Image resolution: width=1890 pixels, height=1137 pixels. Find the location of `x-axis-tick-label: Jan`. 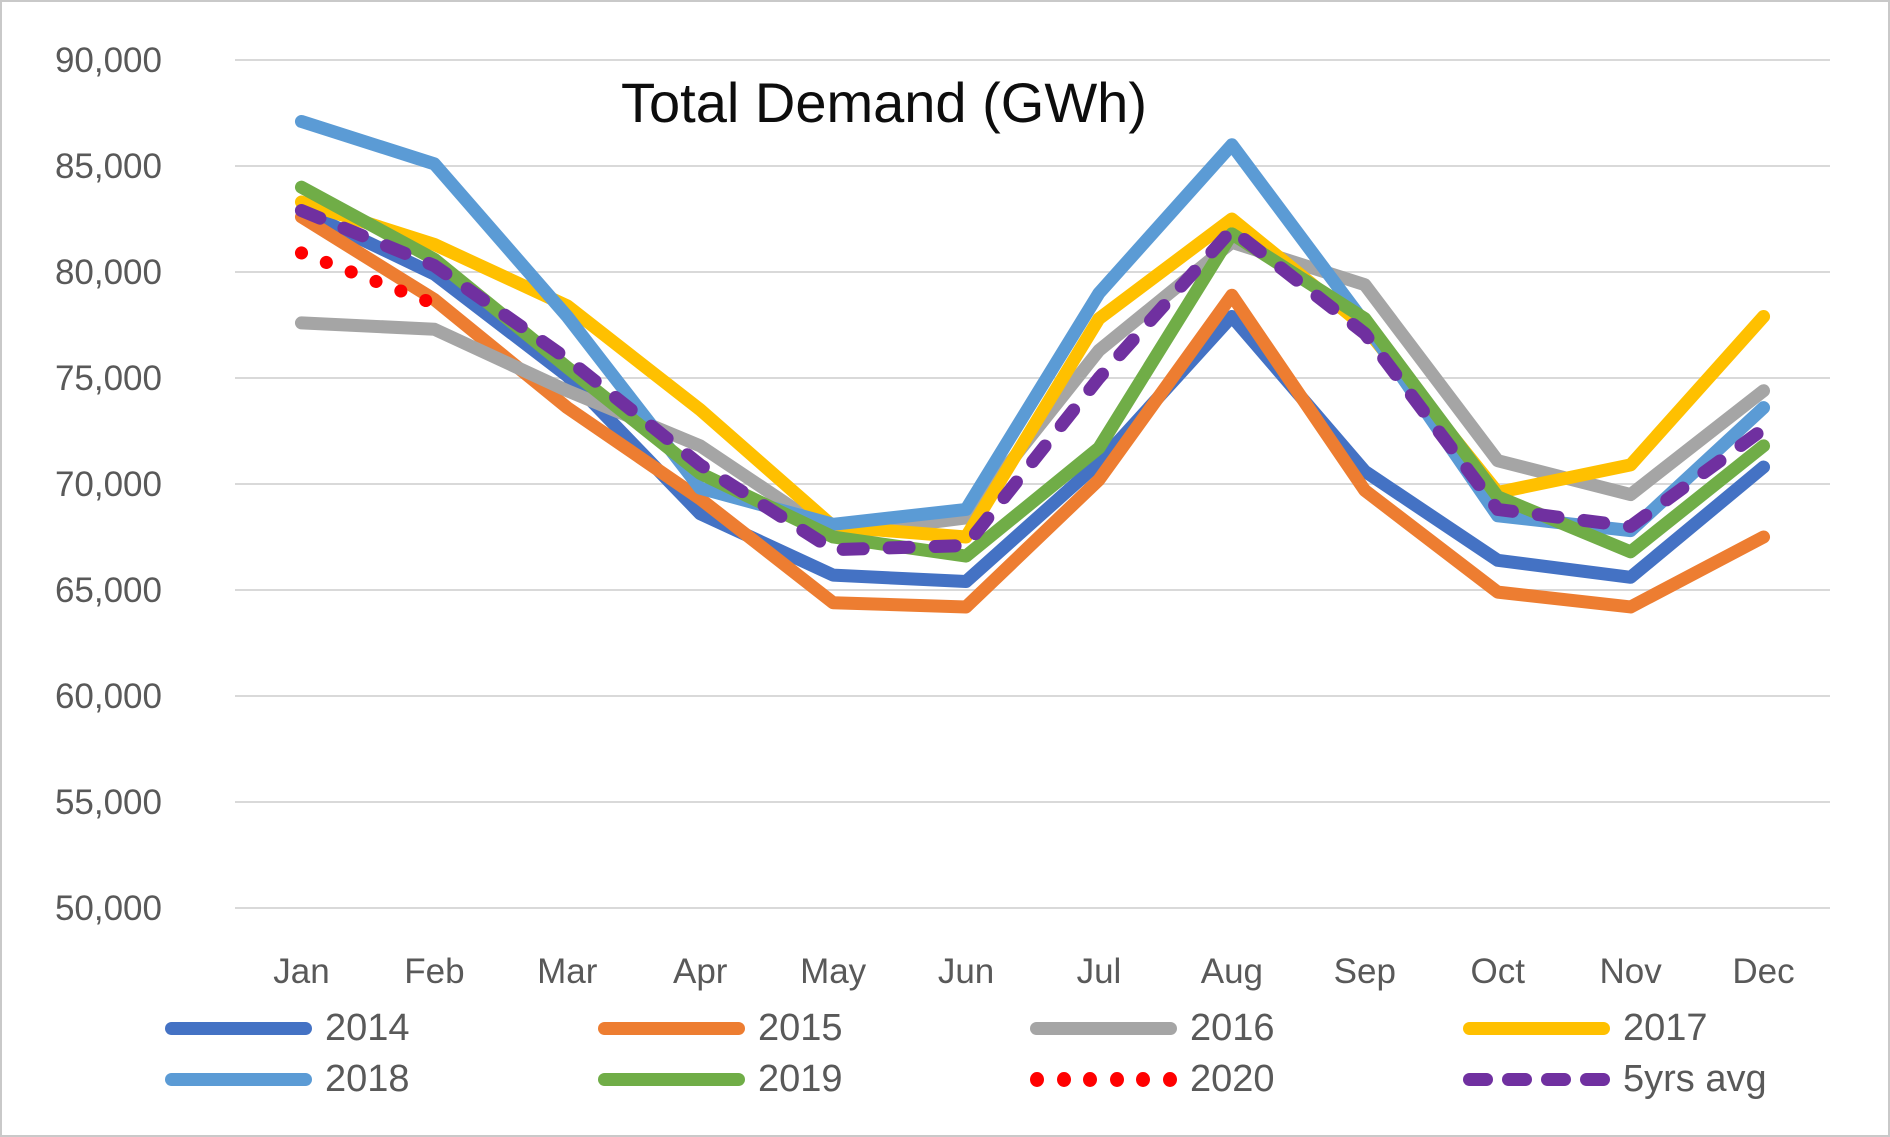

x-axis-tick-label: Jan is located at coordinates (301, 971).